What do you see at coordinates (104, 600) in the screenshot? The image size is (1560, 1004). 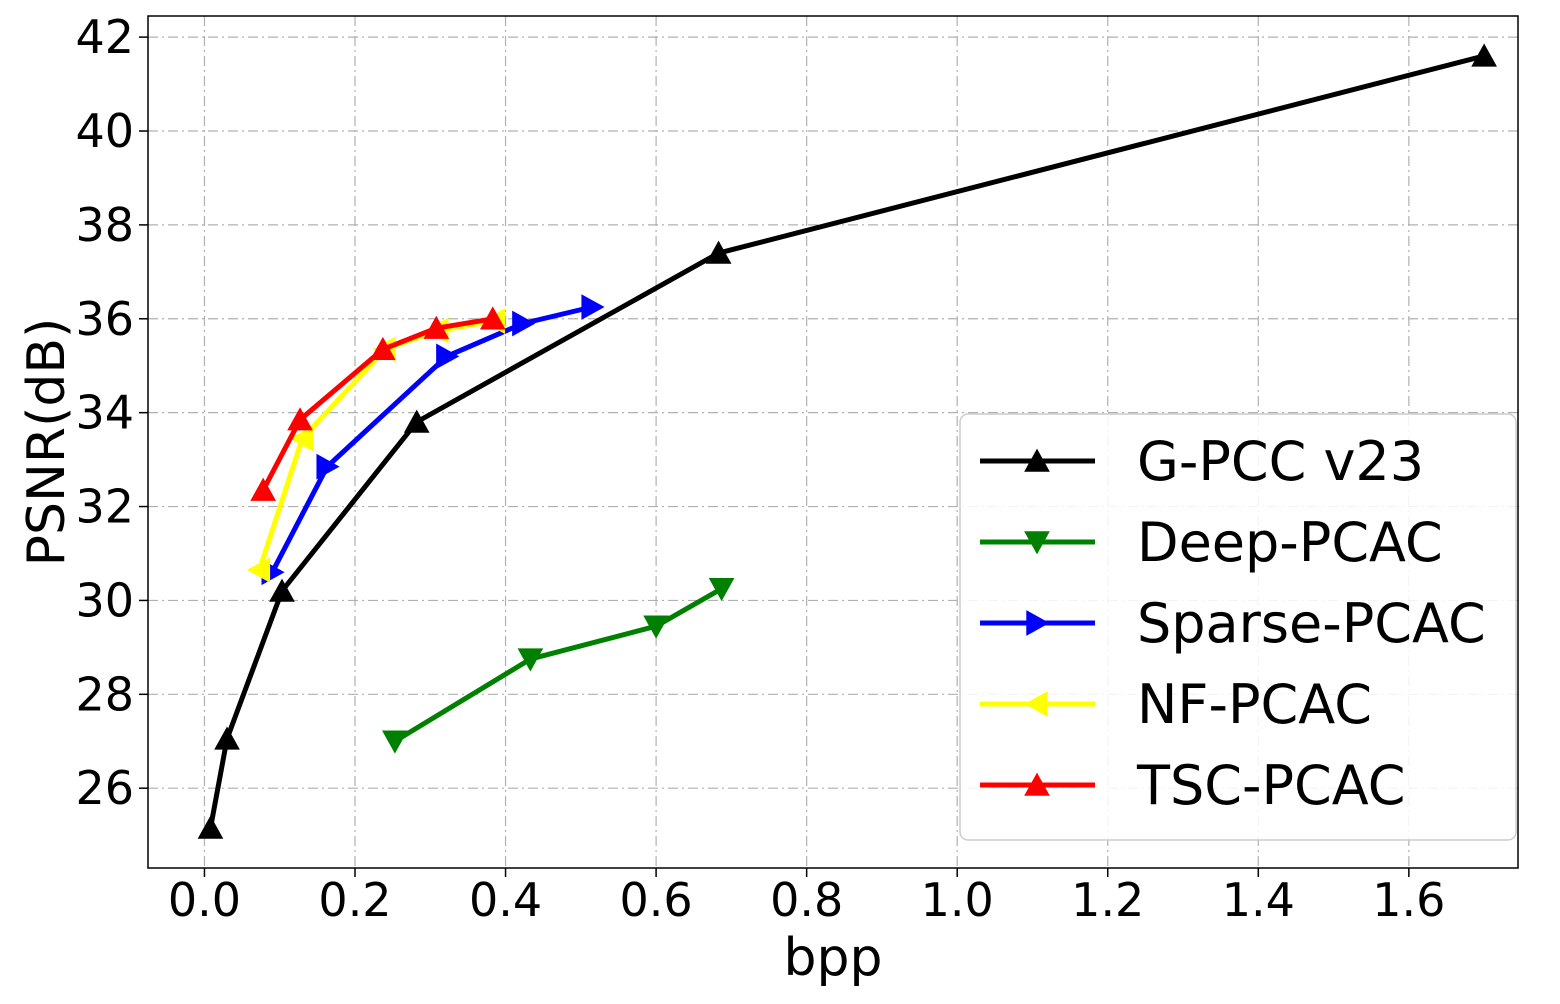 I see `y-tick-label: 30` at bounding box center [104, 600].